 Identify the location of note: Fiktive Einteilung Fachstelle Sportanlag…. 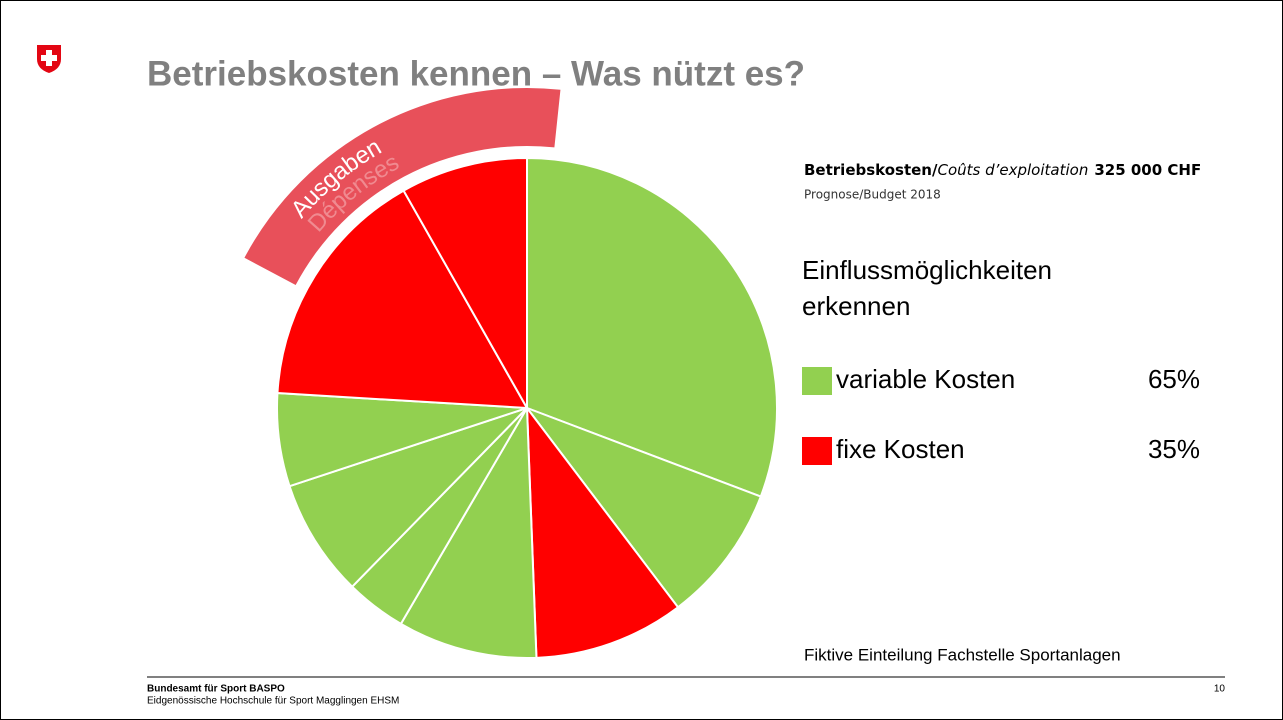
(962, 654).